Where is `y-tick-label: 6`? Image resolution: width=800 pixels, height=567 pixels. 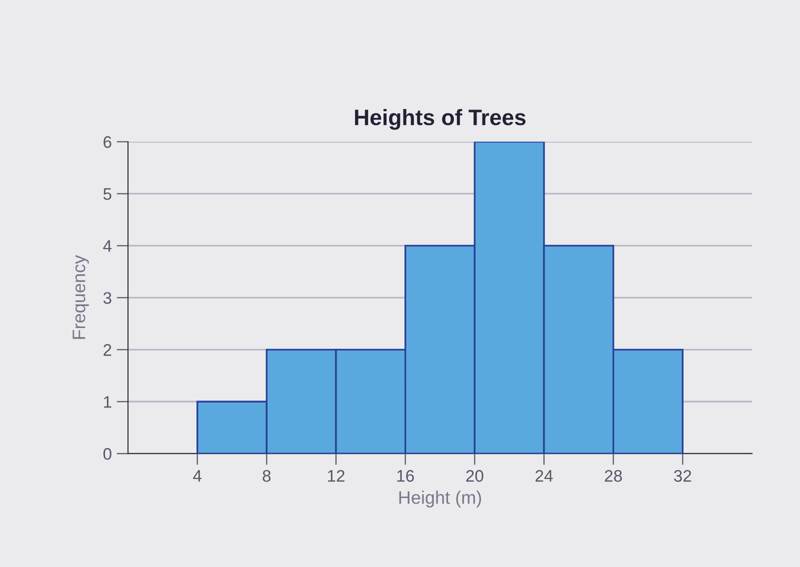 y-tick-label: 6 is located at coordinates (108, 142).